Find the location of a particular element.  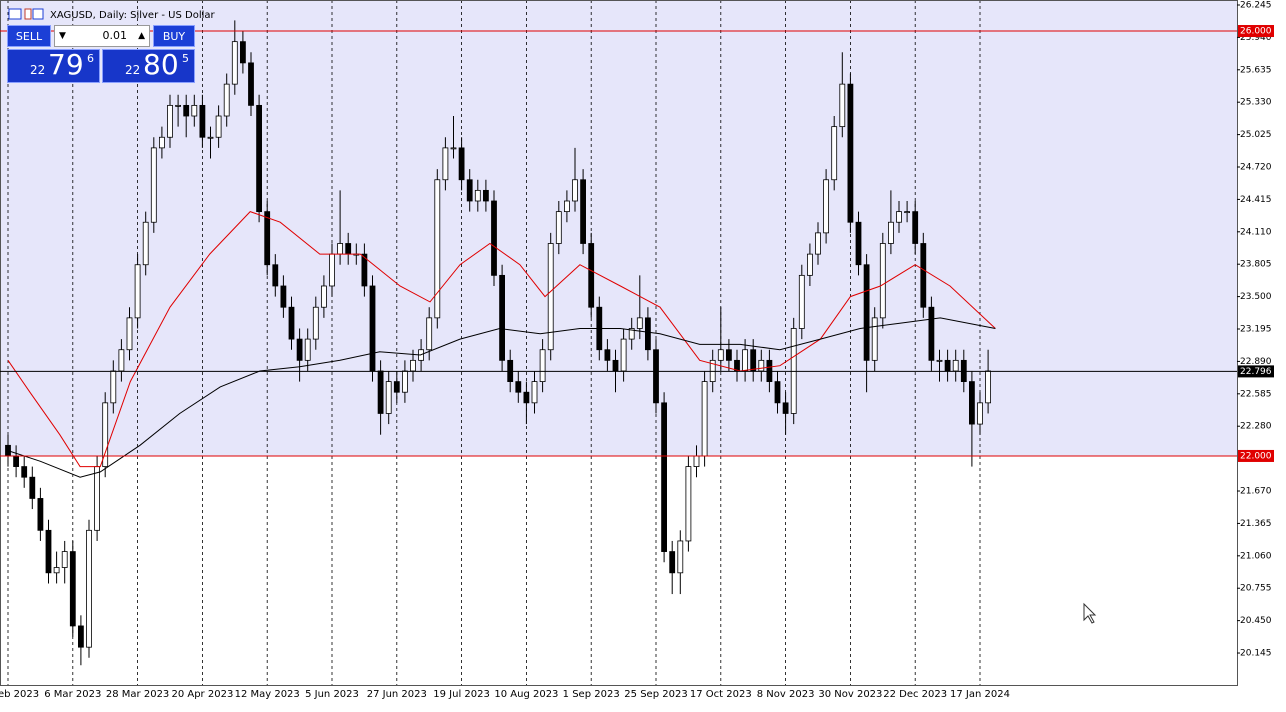

y-tick-label: 25.940 is located at coordinates (1256, 38).